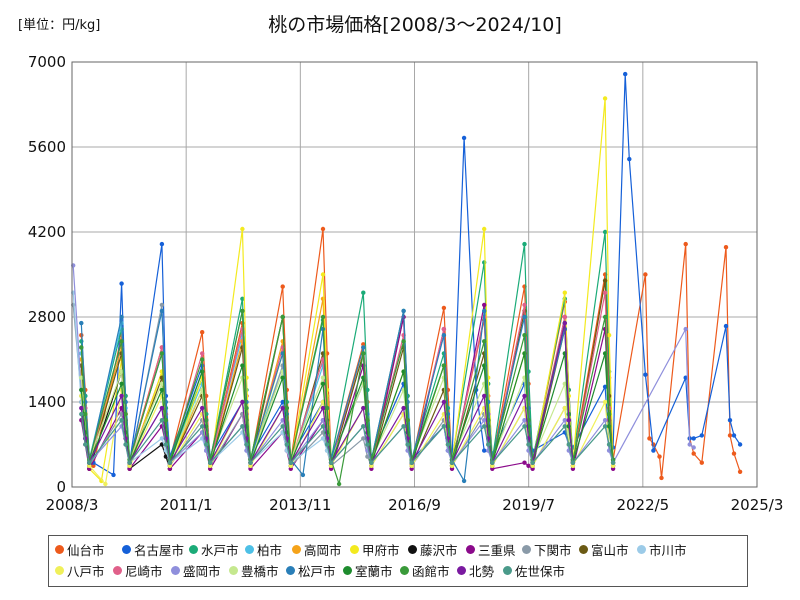 Image resolution: width=800 pixels, height=600 pixels. What do you see at coordinates (47, 317) in the screenshot?
I see `y-tick-label: 2800` at bounding box center [47, 317].